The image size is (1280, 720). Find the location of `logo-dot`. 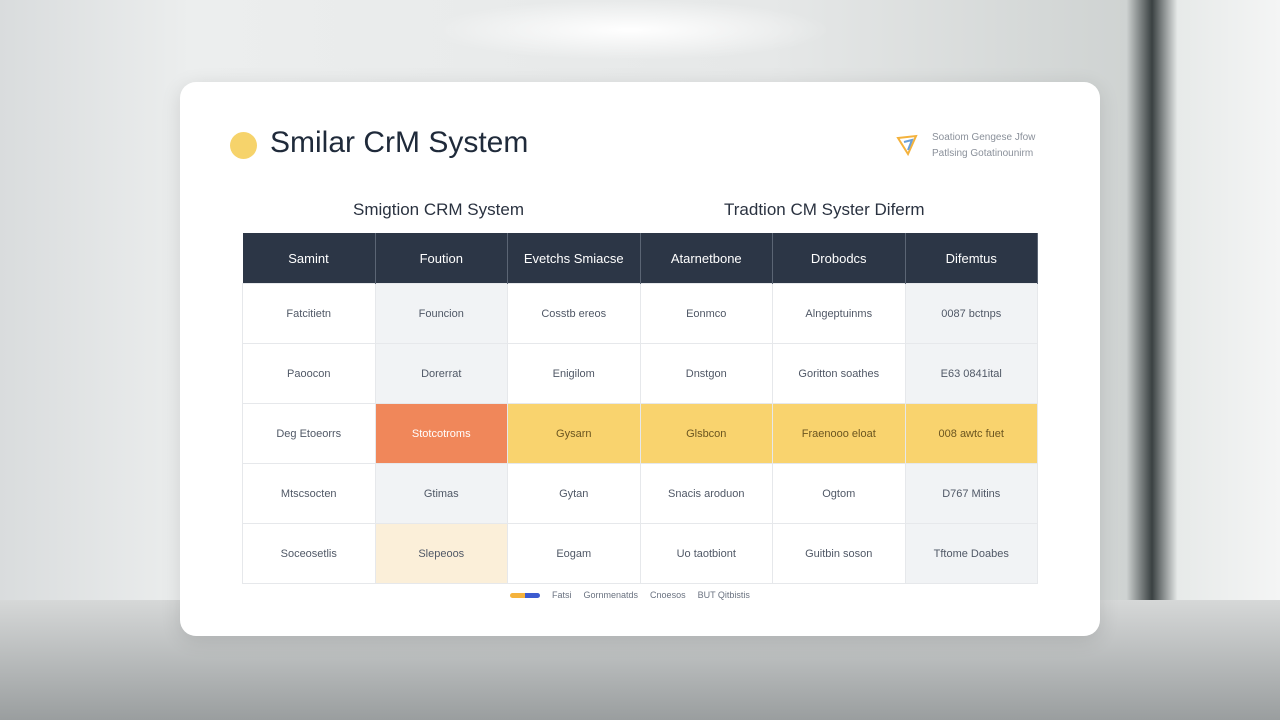

logo-dot is located at coordinates (243, 145).